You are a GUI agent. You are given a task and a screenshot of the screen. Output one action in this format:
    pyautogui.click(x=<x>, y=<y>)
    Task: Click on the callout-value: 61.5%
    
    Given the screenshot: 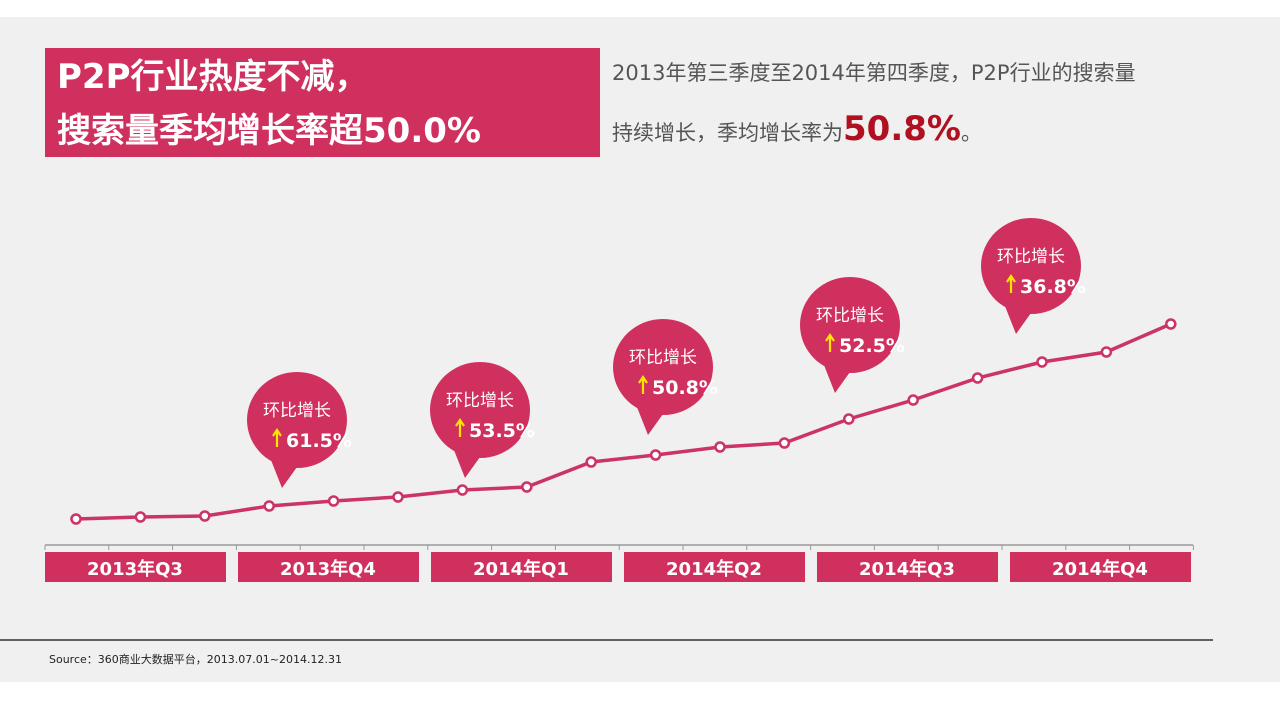 What is the action you would take?
    pyautogui.click(x=319, y=441)
    